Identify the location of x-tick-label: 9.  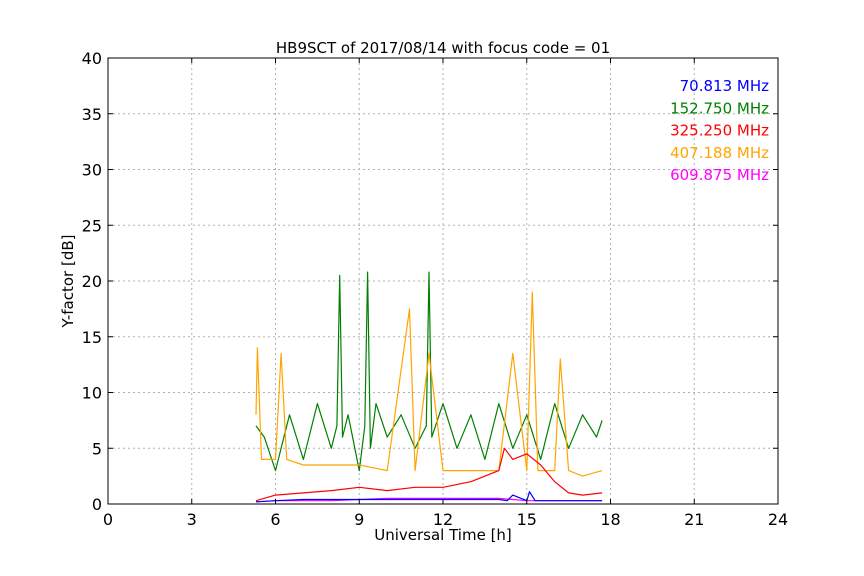
(359, 519).